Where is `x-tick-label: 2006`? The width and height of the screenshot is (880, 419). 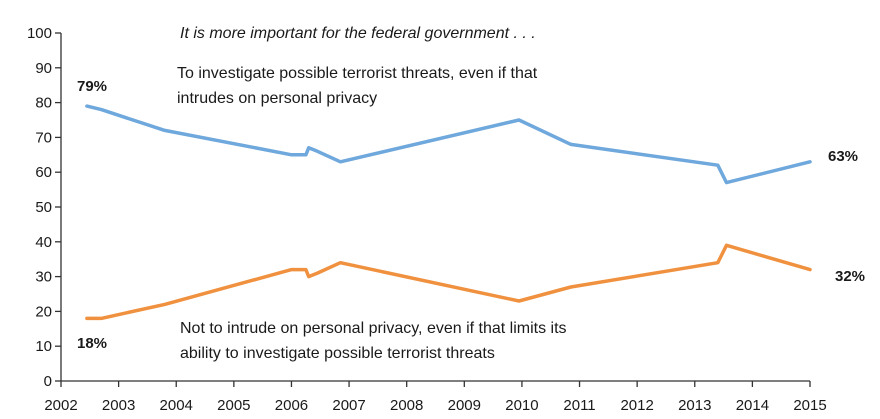
x-tick-label: 2006 is located at coordinates (291, 405).